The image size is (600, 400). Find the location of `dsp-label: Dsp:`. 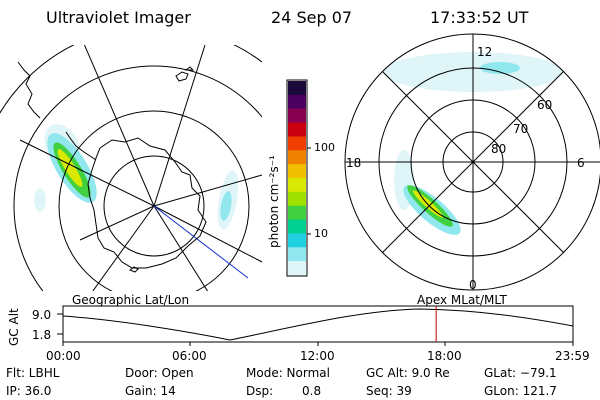

dsp-label: Dsp: is located at coordinates (260, 391).